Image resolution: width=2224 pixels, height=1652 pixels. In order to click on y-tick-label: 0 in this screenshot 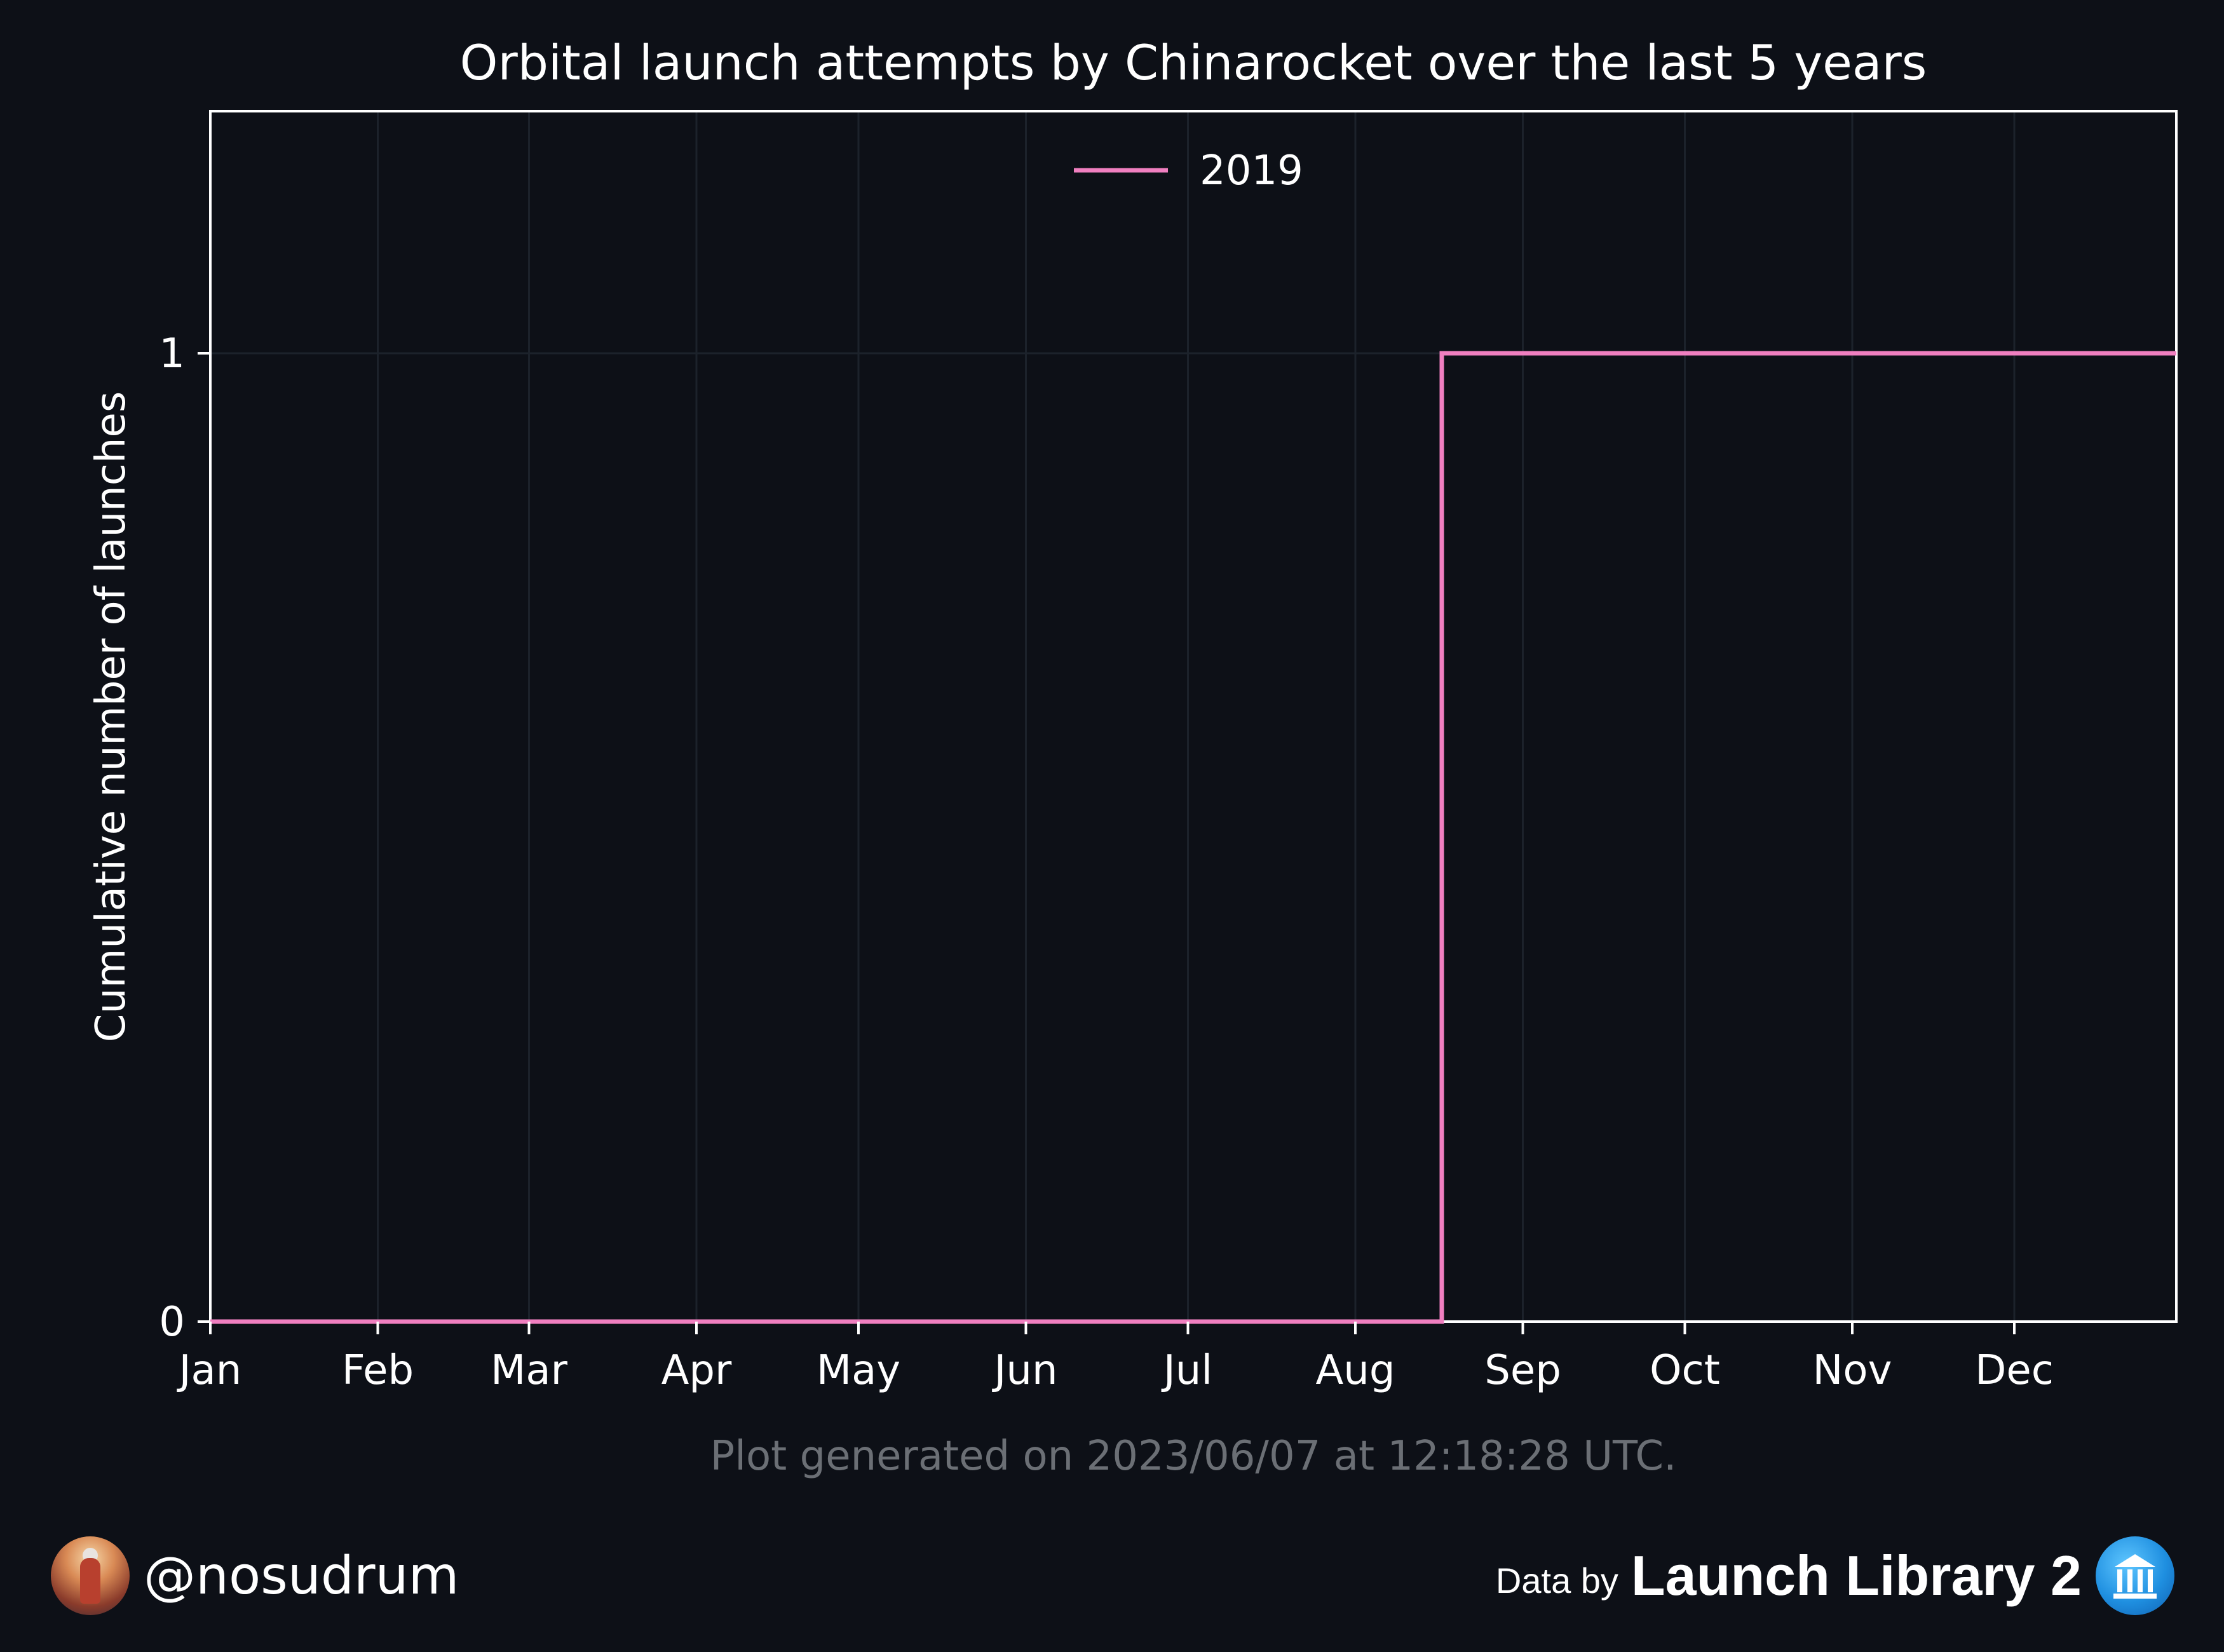, I will do `click(172, 1322)`.